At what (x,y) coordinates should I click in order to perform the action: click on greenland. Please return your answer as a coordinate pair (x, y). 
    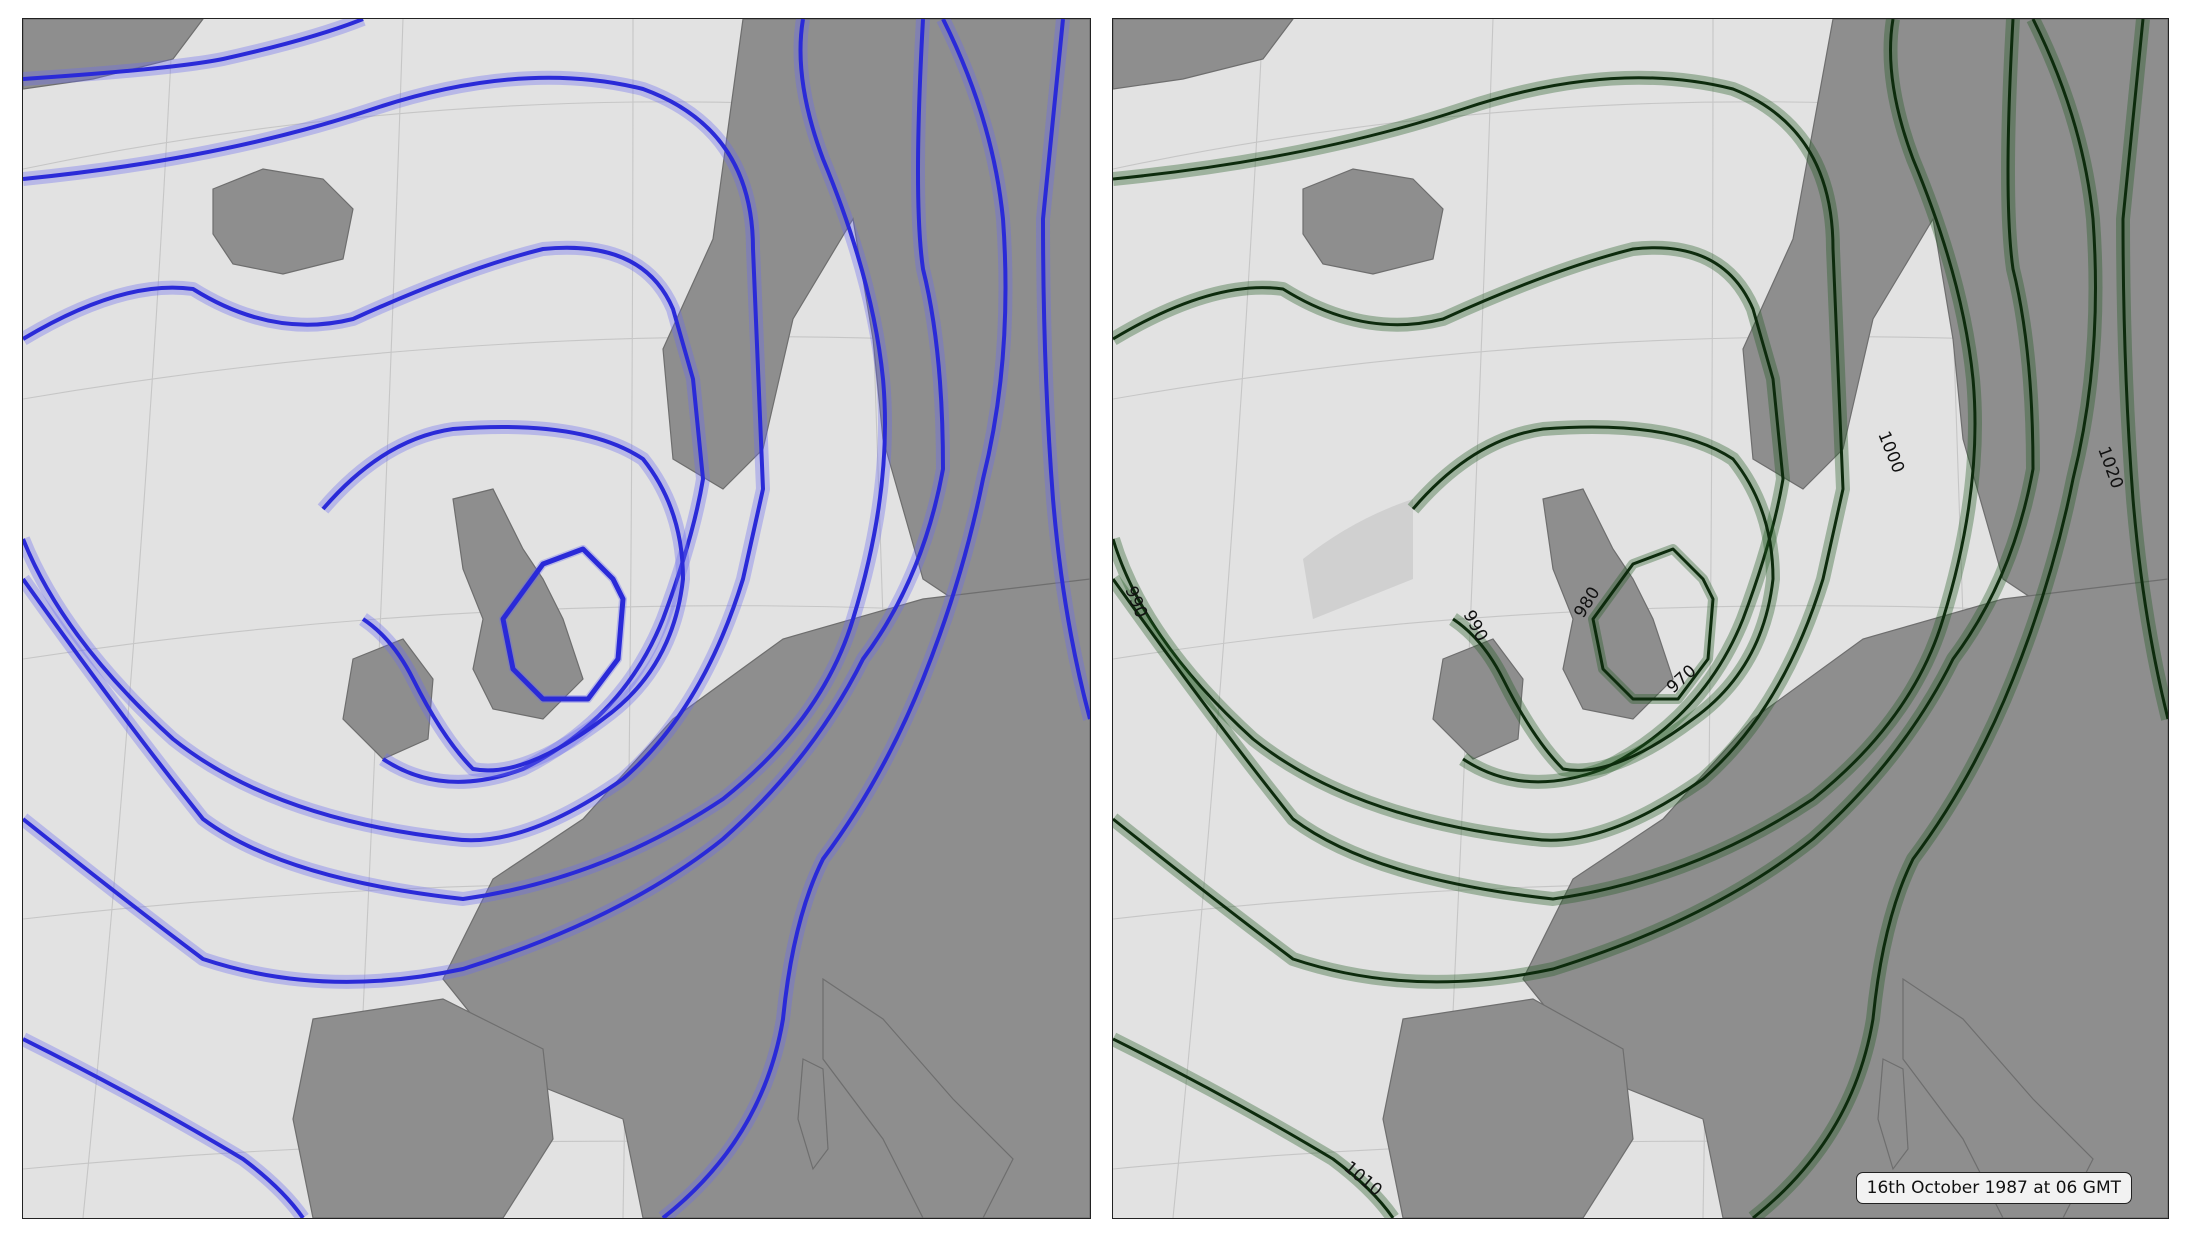
    Looking at the image, I should click on (1203, 54).